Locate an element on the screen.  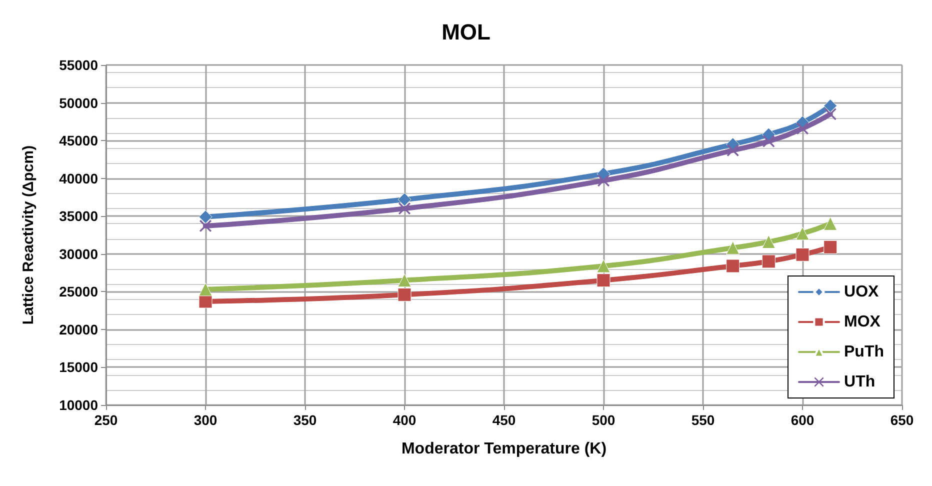
x-tick-label: 350 is located at coordinates (305, 420).